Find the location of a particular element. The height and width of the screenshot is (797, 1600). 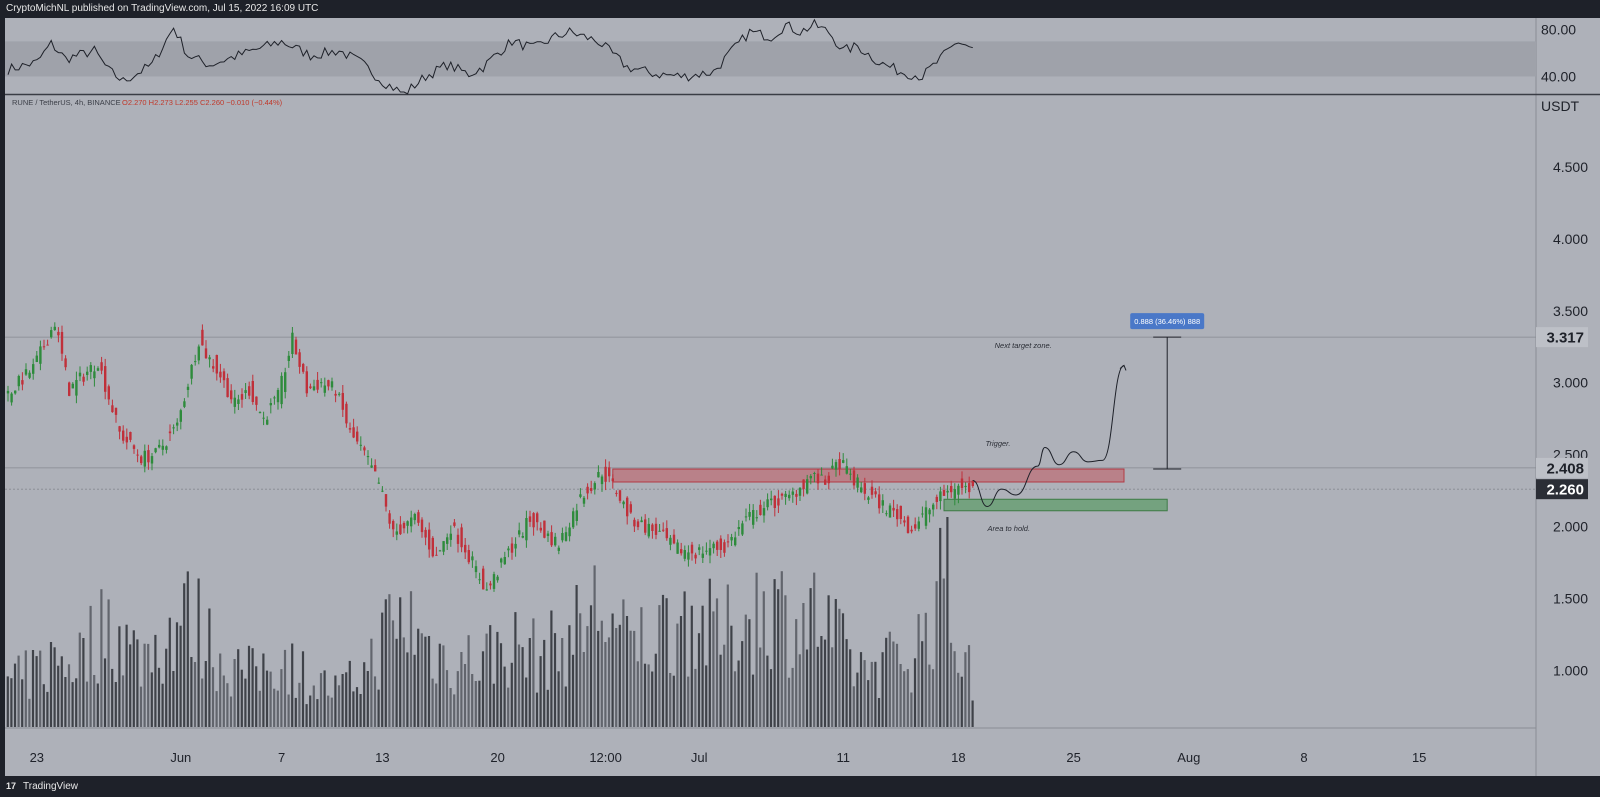

rsi-indicator: 80.00 40.00 is located at coordinates (790, 56).